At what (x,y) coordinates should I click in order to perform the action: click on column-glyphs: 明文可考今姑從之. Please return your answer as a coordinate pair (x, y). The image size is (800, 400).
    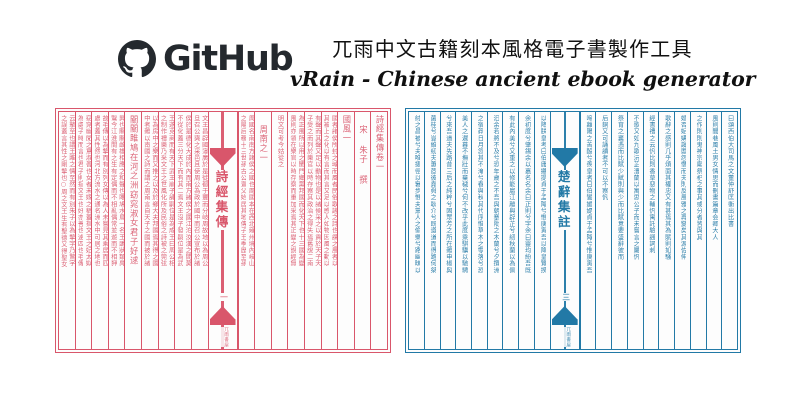
    Looking at the image, I should click on (280, 141).